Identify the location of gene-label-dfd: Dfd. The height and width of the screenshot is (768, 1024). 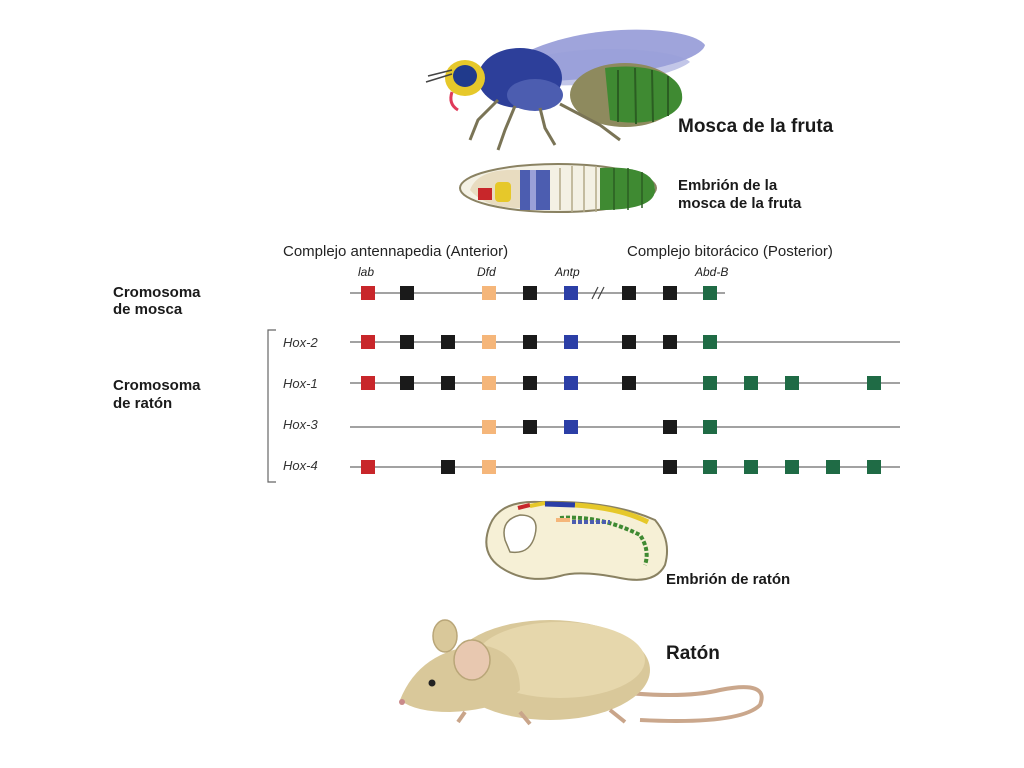
(486, 272).